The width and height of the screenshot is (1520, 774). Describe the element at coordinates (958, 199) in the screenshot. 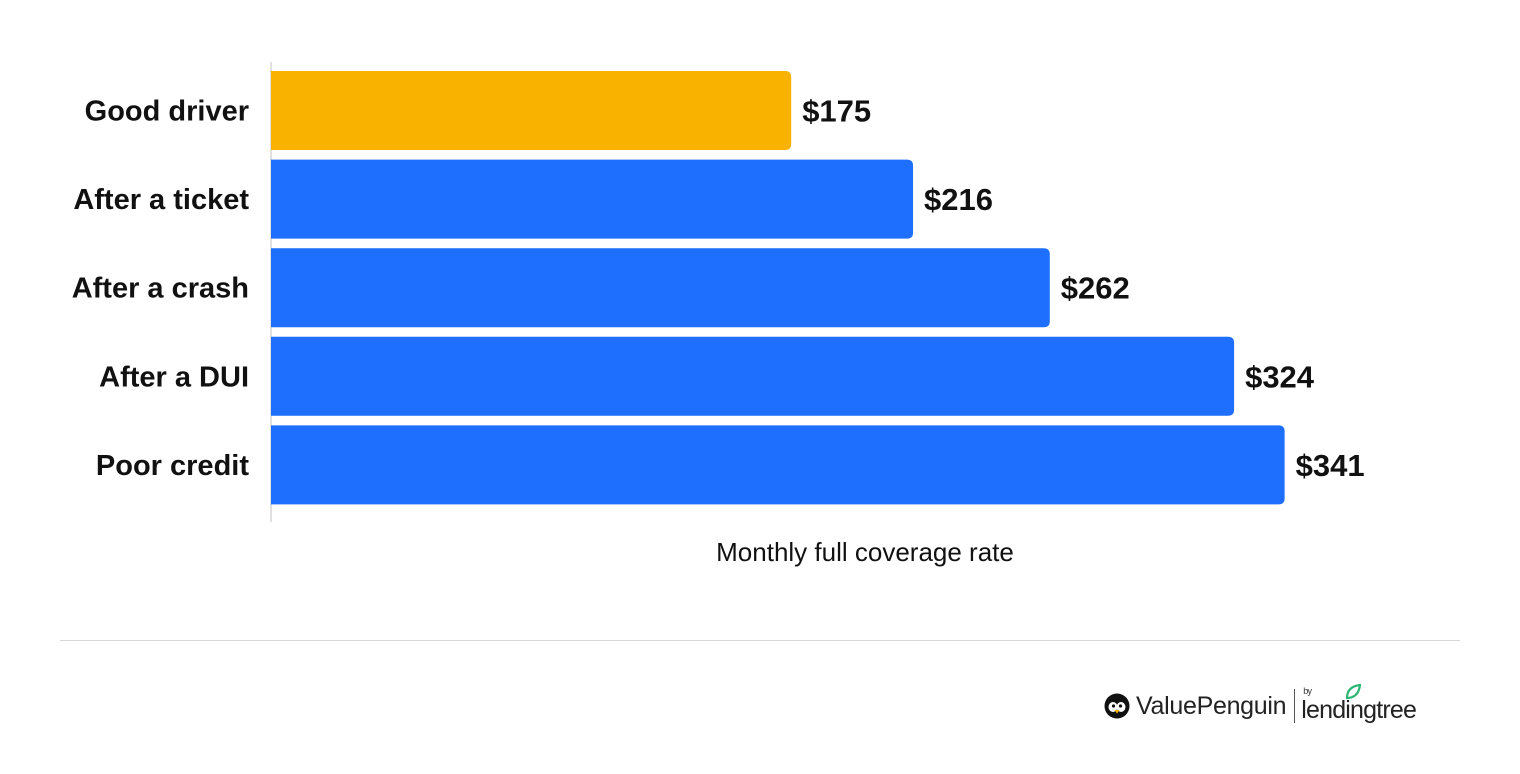

I see `value-label: $216` at that location.